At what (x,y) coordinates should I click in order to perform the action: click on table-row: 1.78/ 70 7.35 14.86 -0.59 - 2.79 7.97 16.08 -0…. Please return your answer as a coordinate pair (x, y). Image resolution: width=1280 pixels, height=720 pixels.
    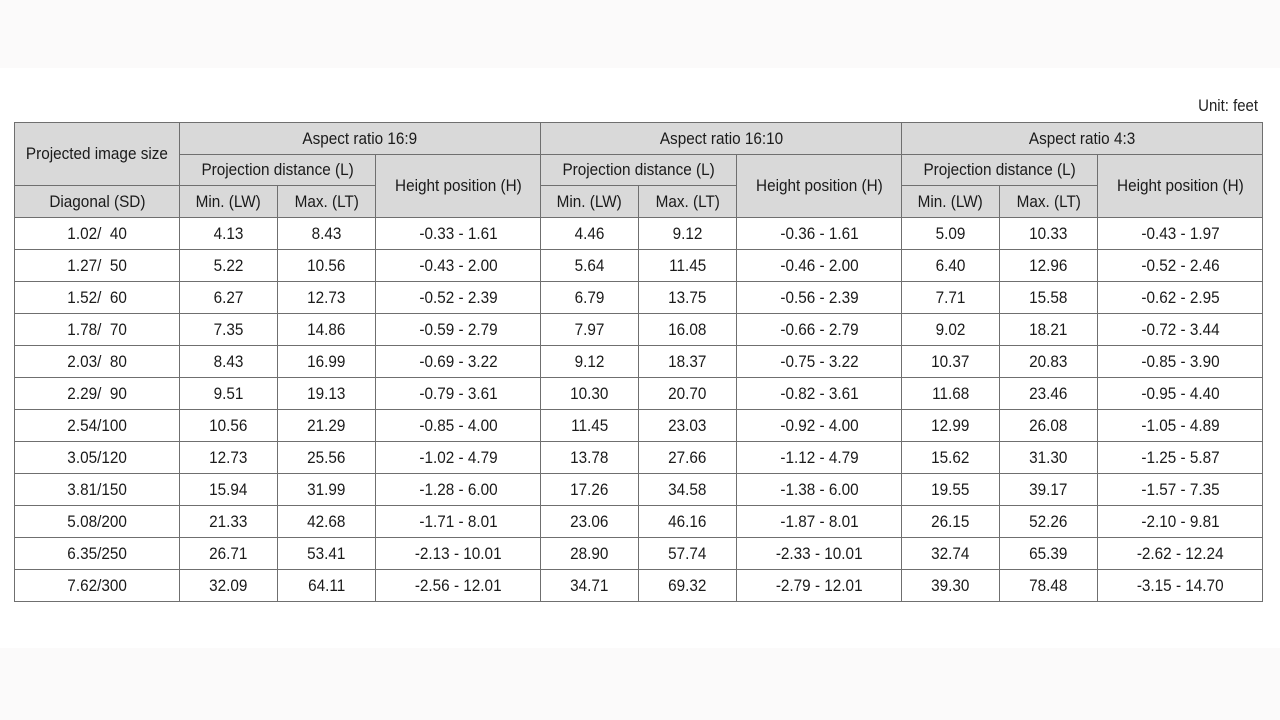
    Looking at the image, I should click on (639, 329).